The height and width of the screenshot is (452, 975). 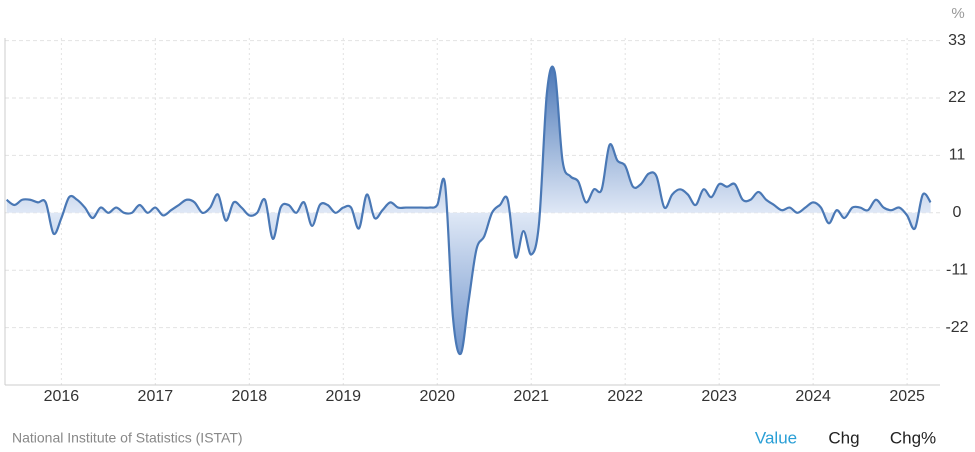 I want to click on y-unit: %, so click(x=957, y=13).